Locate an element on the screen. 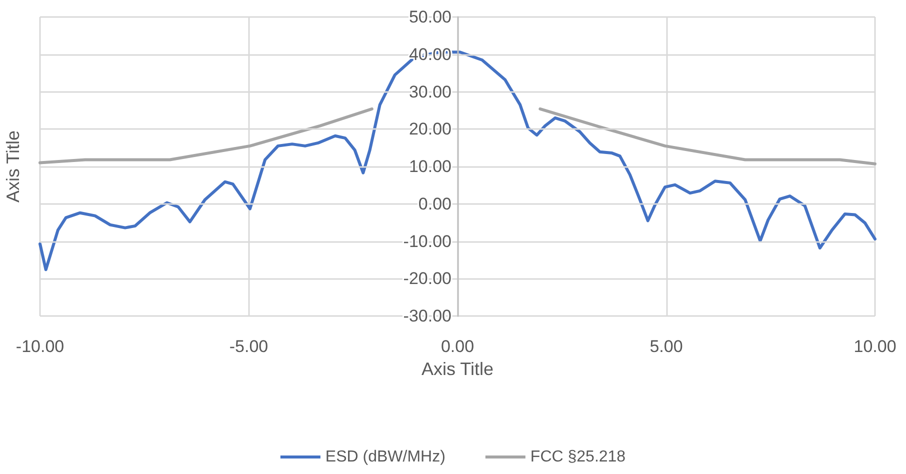  legend-label: ESD (dBW/MHz) is located at coordinates (385, 457).